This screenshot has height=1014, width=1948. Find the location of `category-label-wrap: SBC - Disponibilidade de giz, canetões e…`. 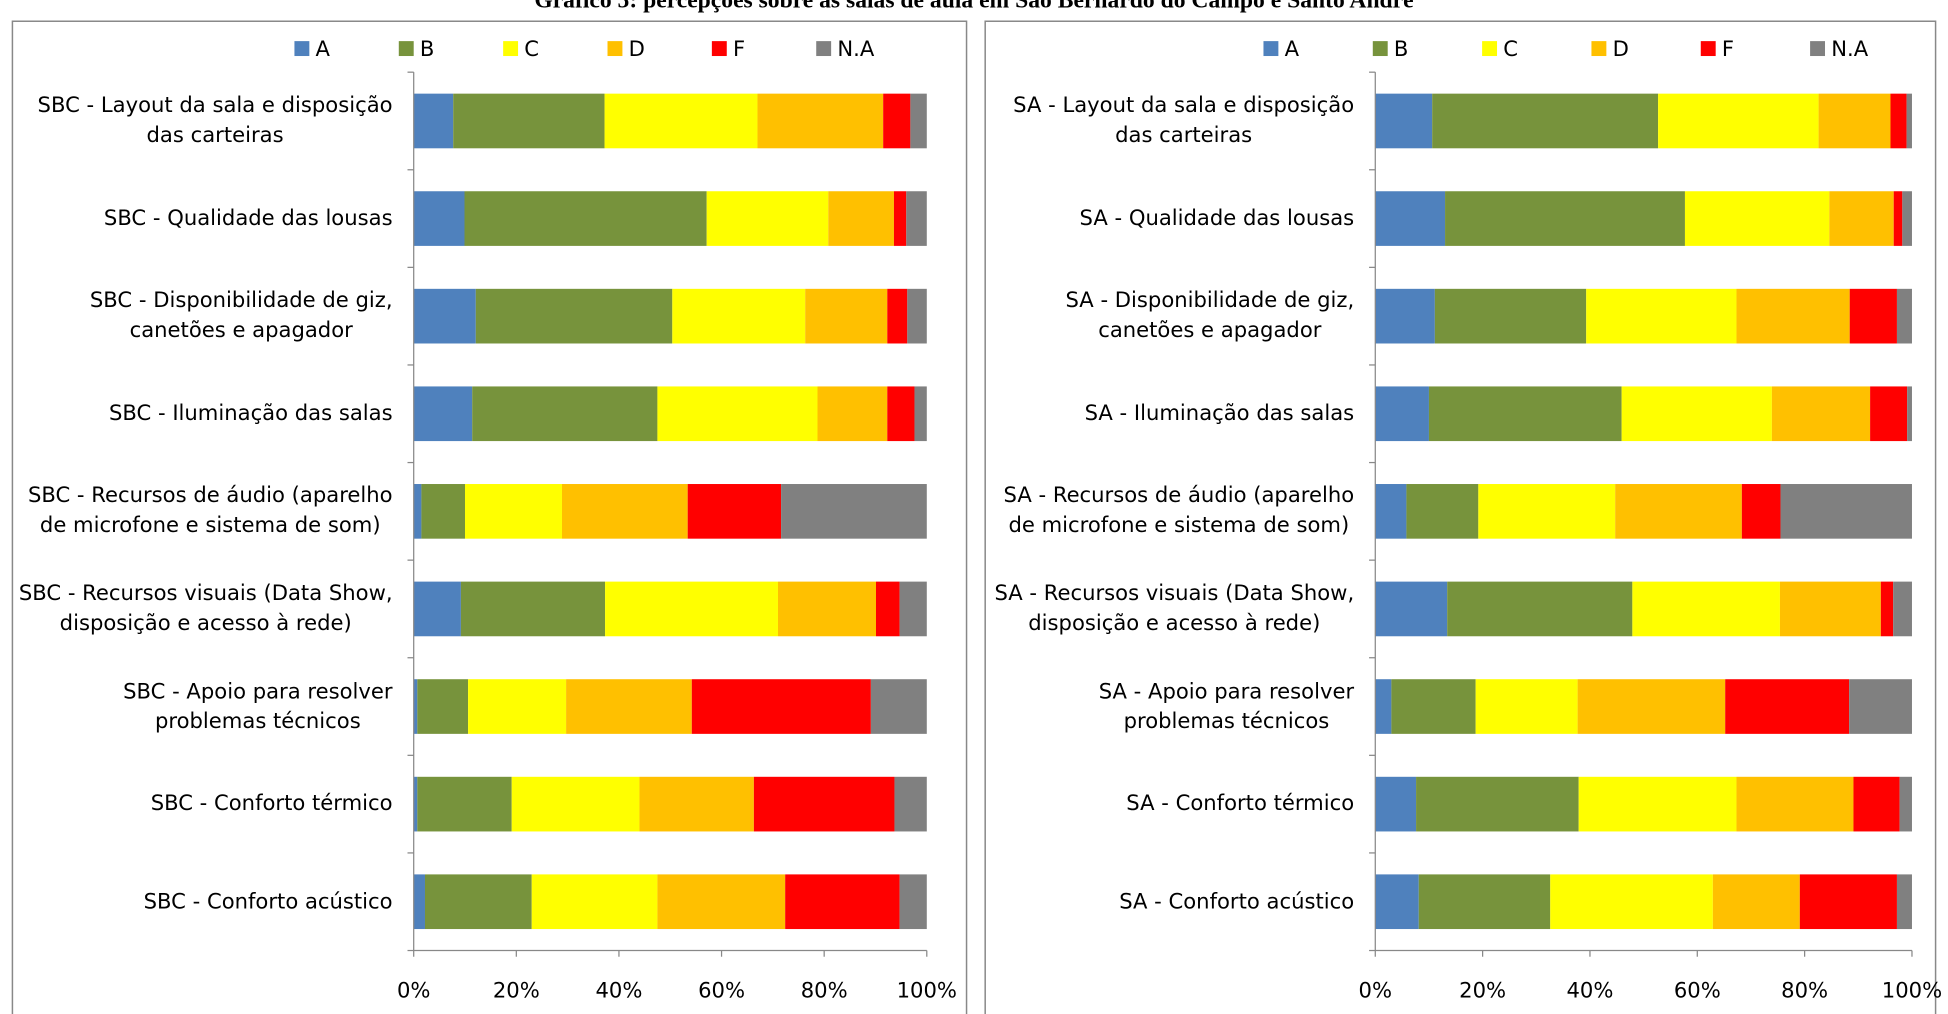

category-label-wrap: SBC - Disponibilidade de giz, canetões e… is located at coordinates (204, 316).